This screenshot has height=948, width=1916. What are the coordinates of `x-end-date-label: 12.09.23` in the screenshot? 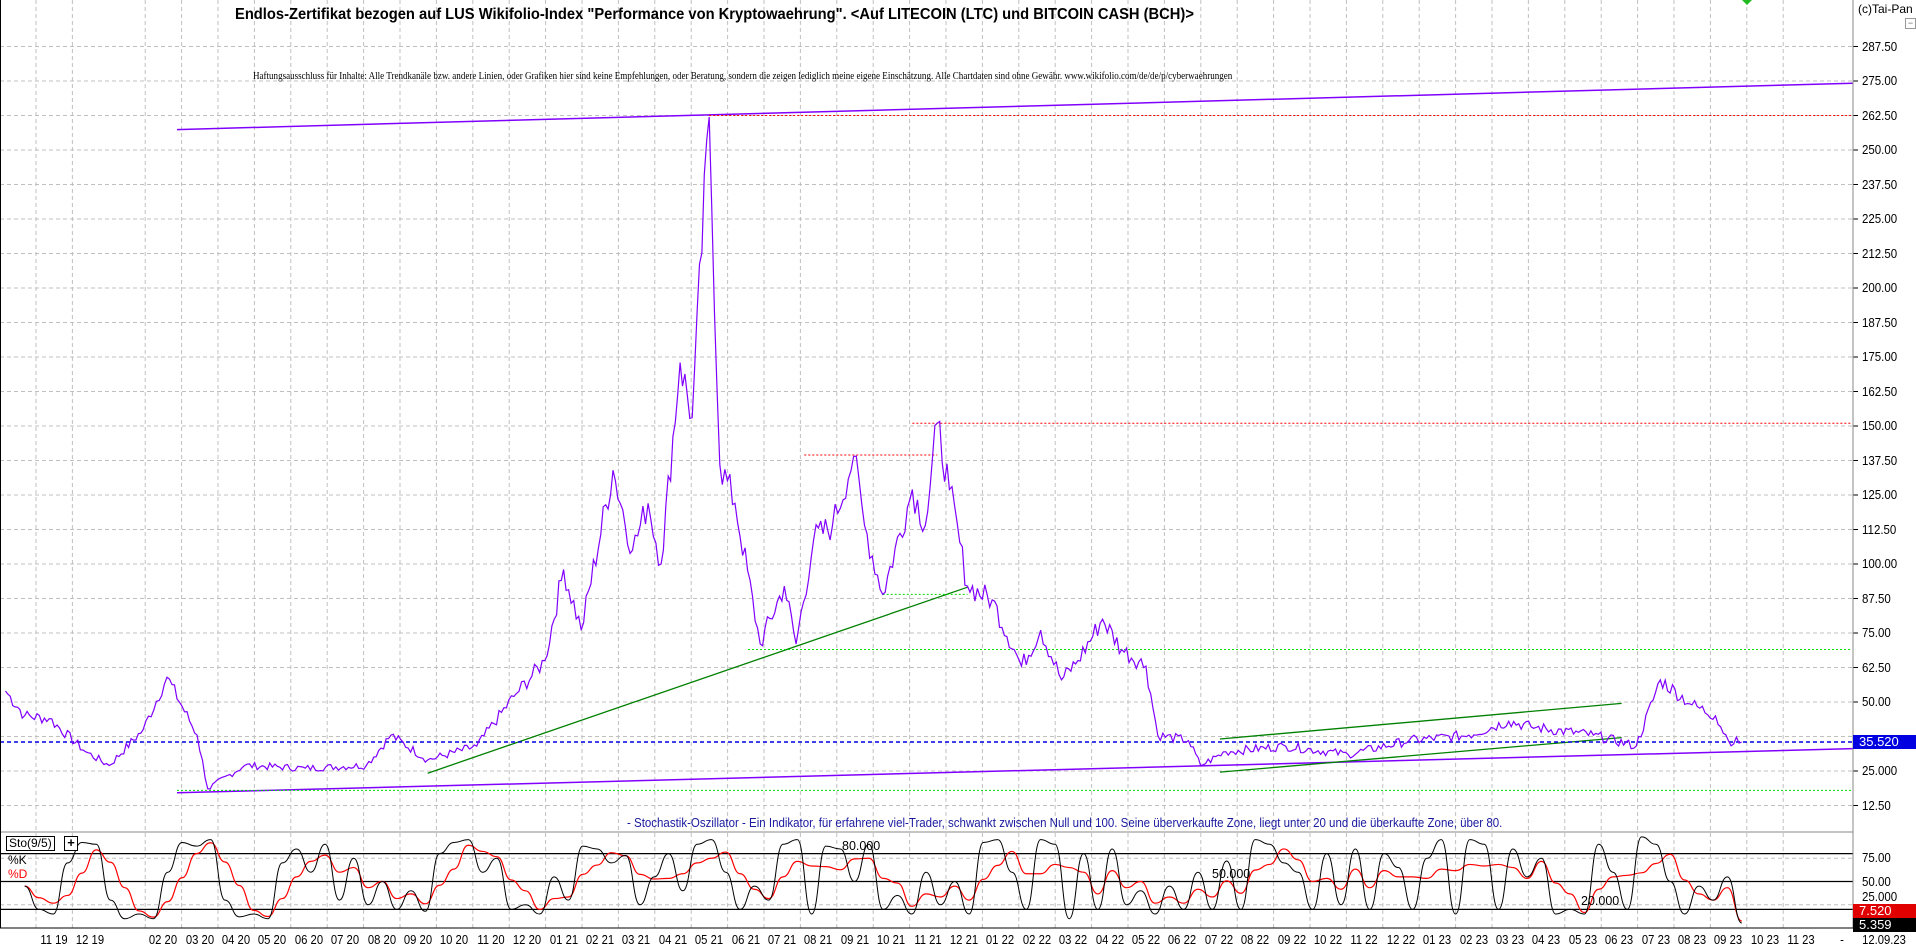 It's located at (1884, 940).